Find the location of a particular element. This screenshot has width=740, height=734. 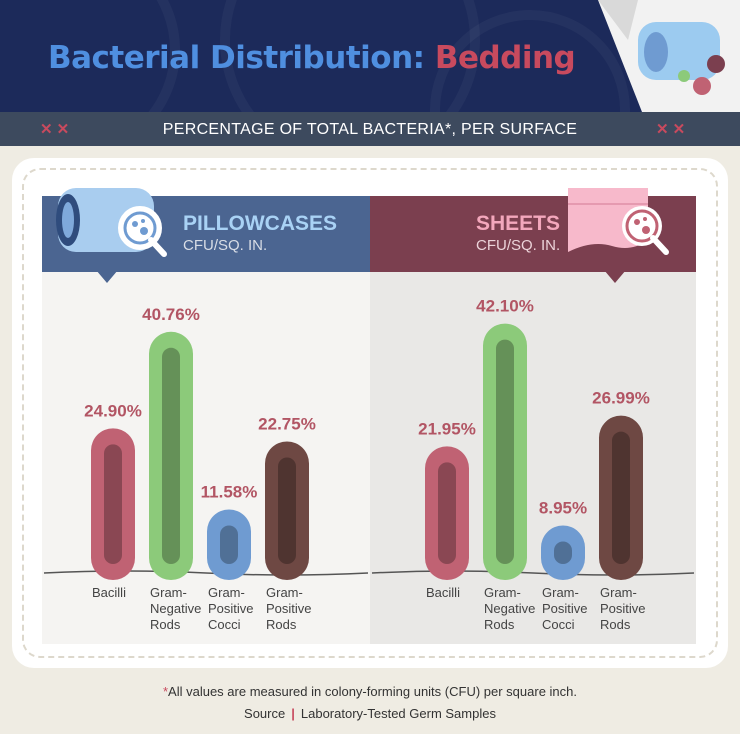

cross-decoration-right: ✕✕ is located at coordinates (673, 129).